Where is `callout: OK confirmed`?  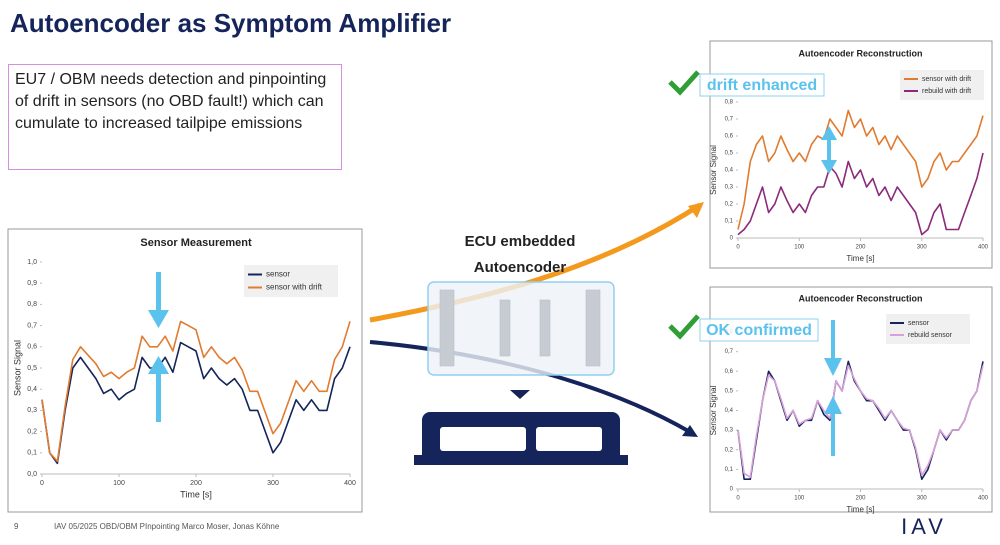 callout: OK confirmed is located at coordinates (759, 330).